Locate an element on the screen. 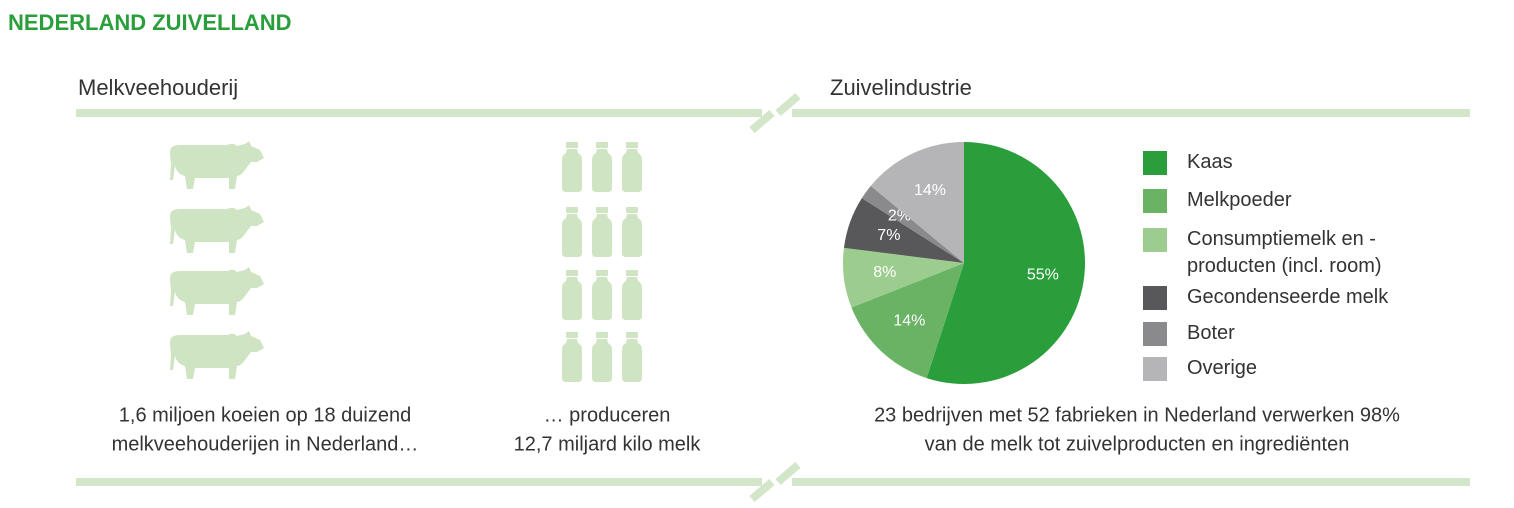 This screenshot has height=508, width=1514. legend-label: Boter is located at coordinates (1211, 333).